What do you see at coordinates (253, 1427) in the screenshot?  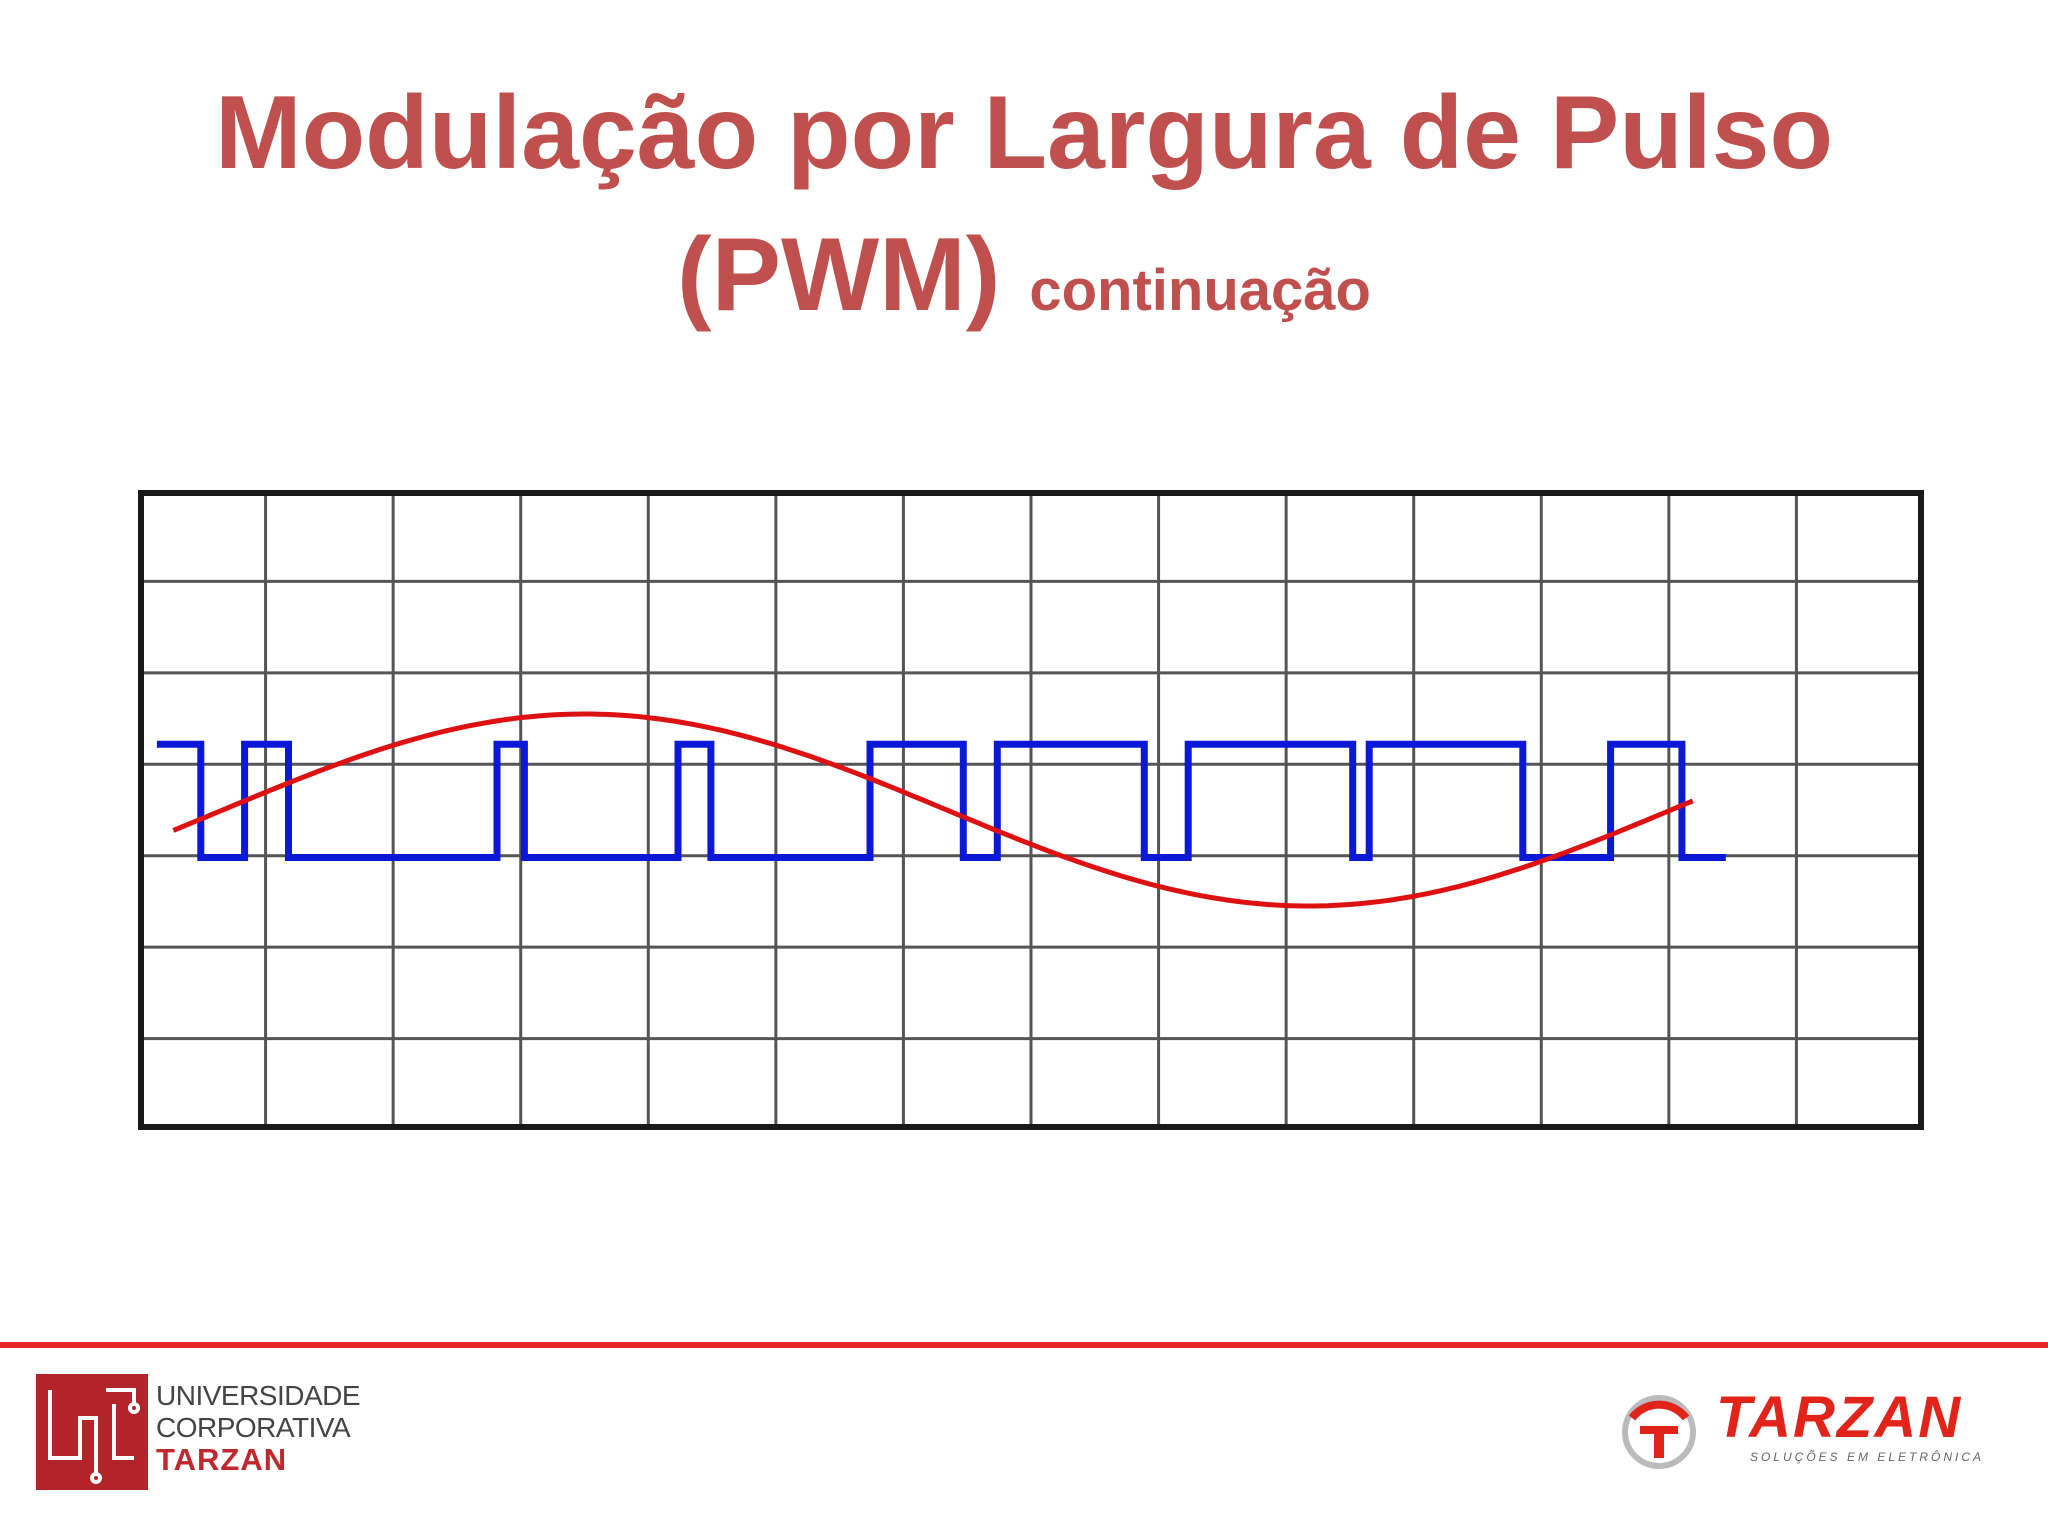 I see `university-line-2: CORPORATIVA` at bounding box center [253, 1427].